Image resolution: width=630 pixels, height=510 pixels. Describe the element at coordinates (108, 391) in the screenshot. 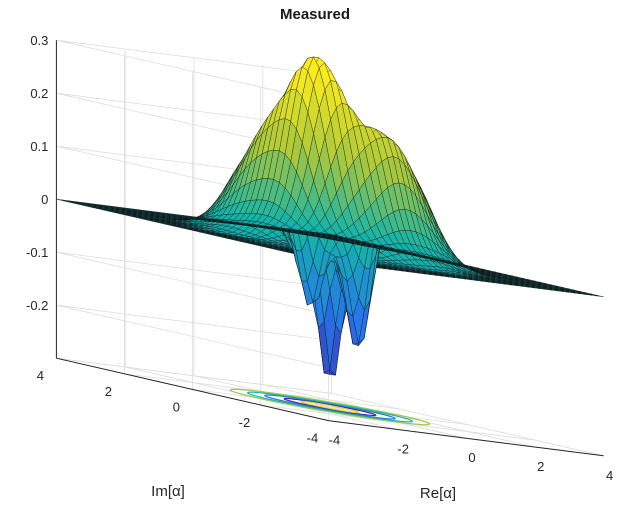

I see `y-tick-label: 2` at that location.